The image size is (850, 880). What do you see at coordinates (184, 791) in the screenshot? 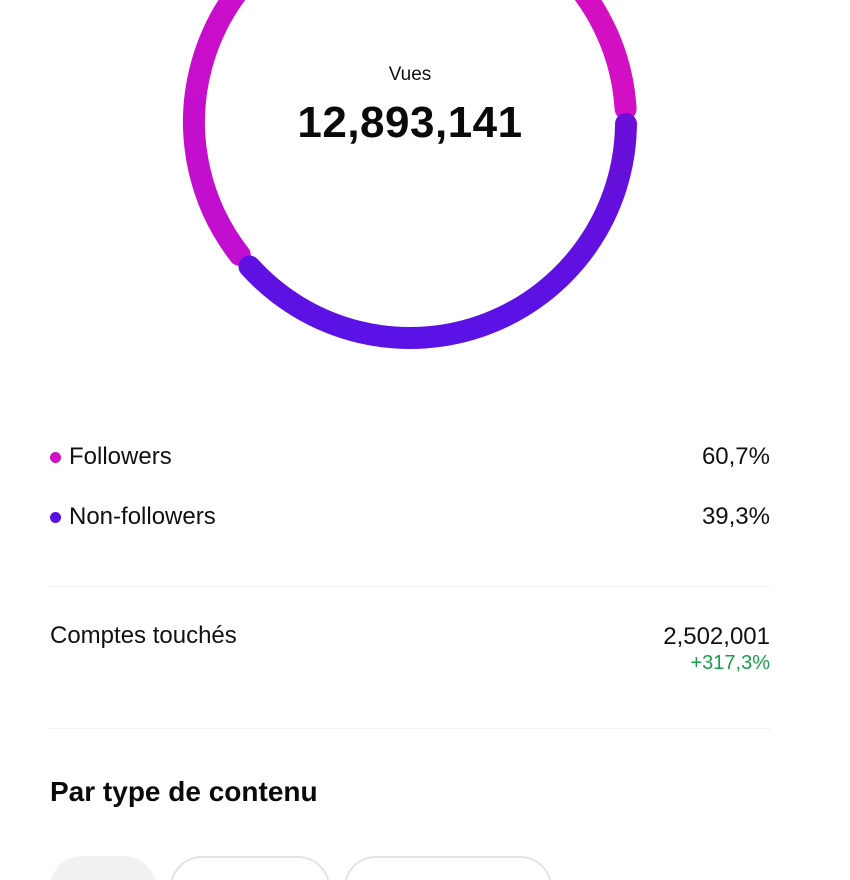
I see `content-type-title: Par type de contenu` at bounding box center [184, 791].